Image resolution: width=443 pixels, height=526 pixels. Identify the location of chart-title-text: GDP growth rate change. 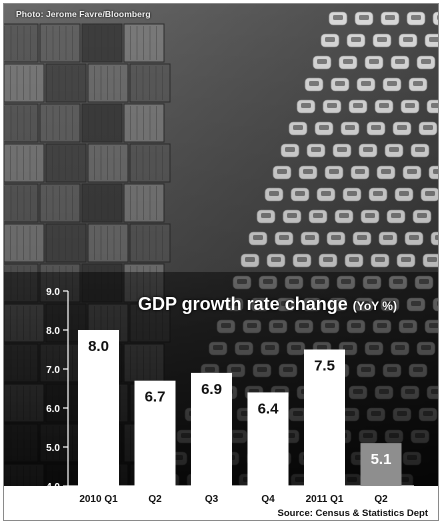
(243, 304).